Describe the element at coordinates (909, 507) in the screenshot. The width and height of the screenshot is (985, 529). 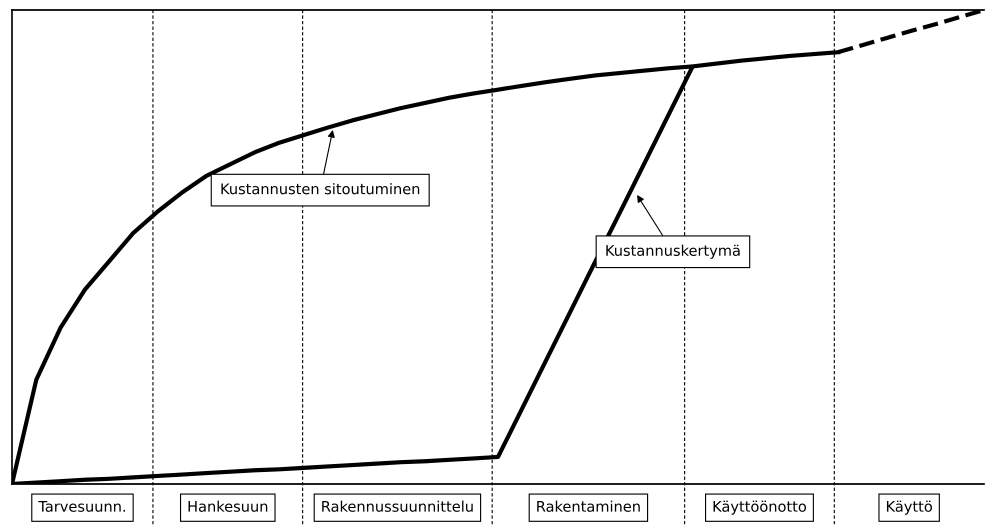
I see `text: Käyttö` at that location.